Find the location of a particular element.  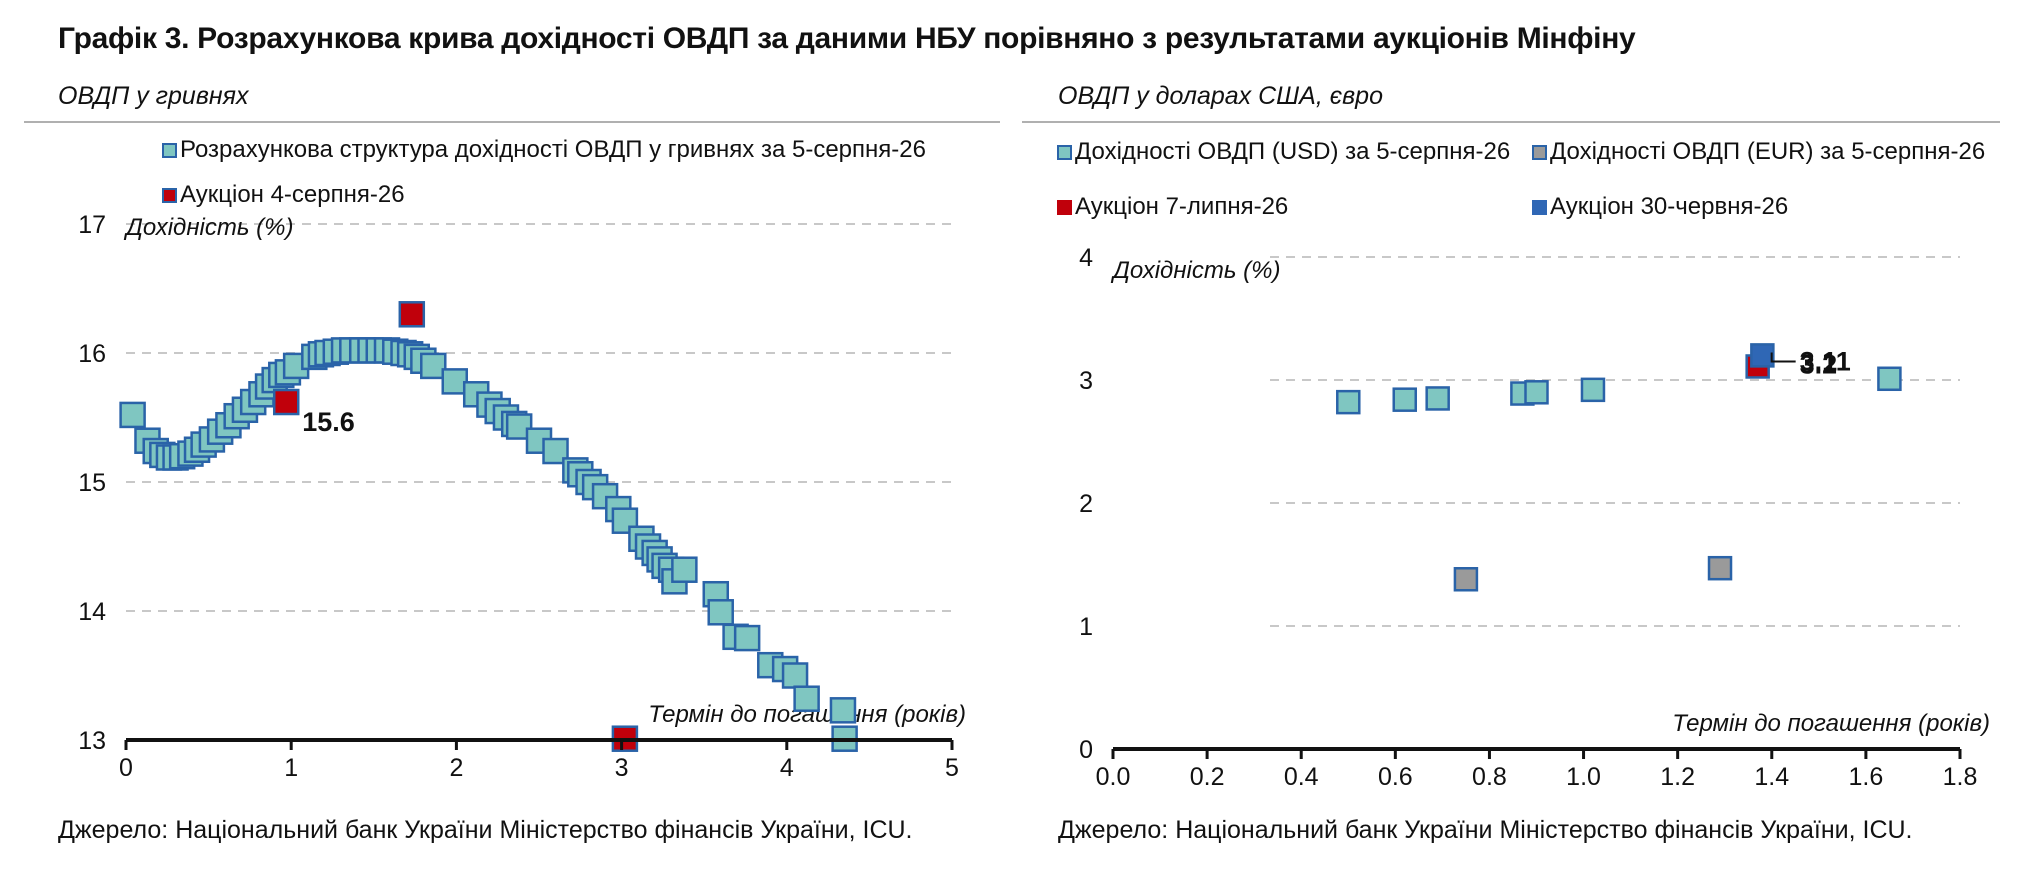

data-label: 3.11 is located at coordinates (1825, 361).